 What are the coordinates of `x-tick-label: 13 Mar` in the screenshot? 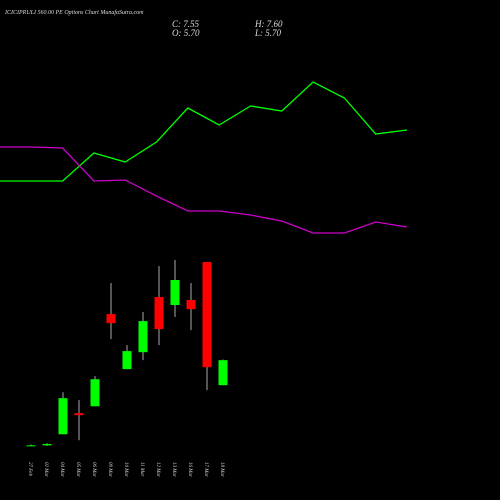 It's located at (173, 469).